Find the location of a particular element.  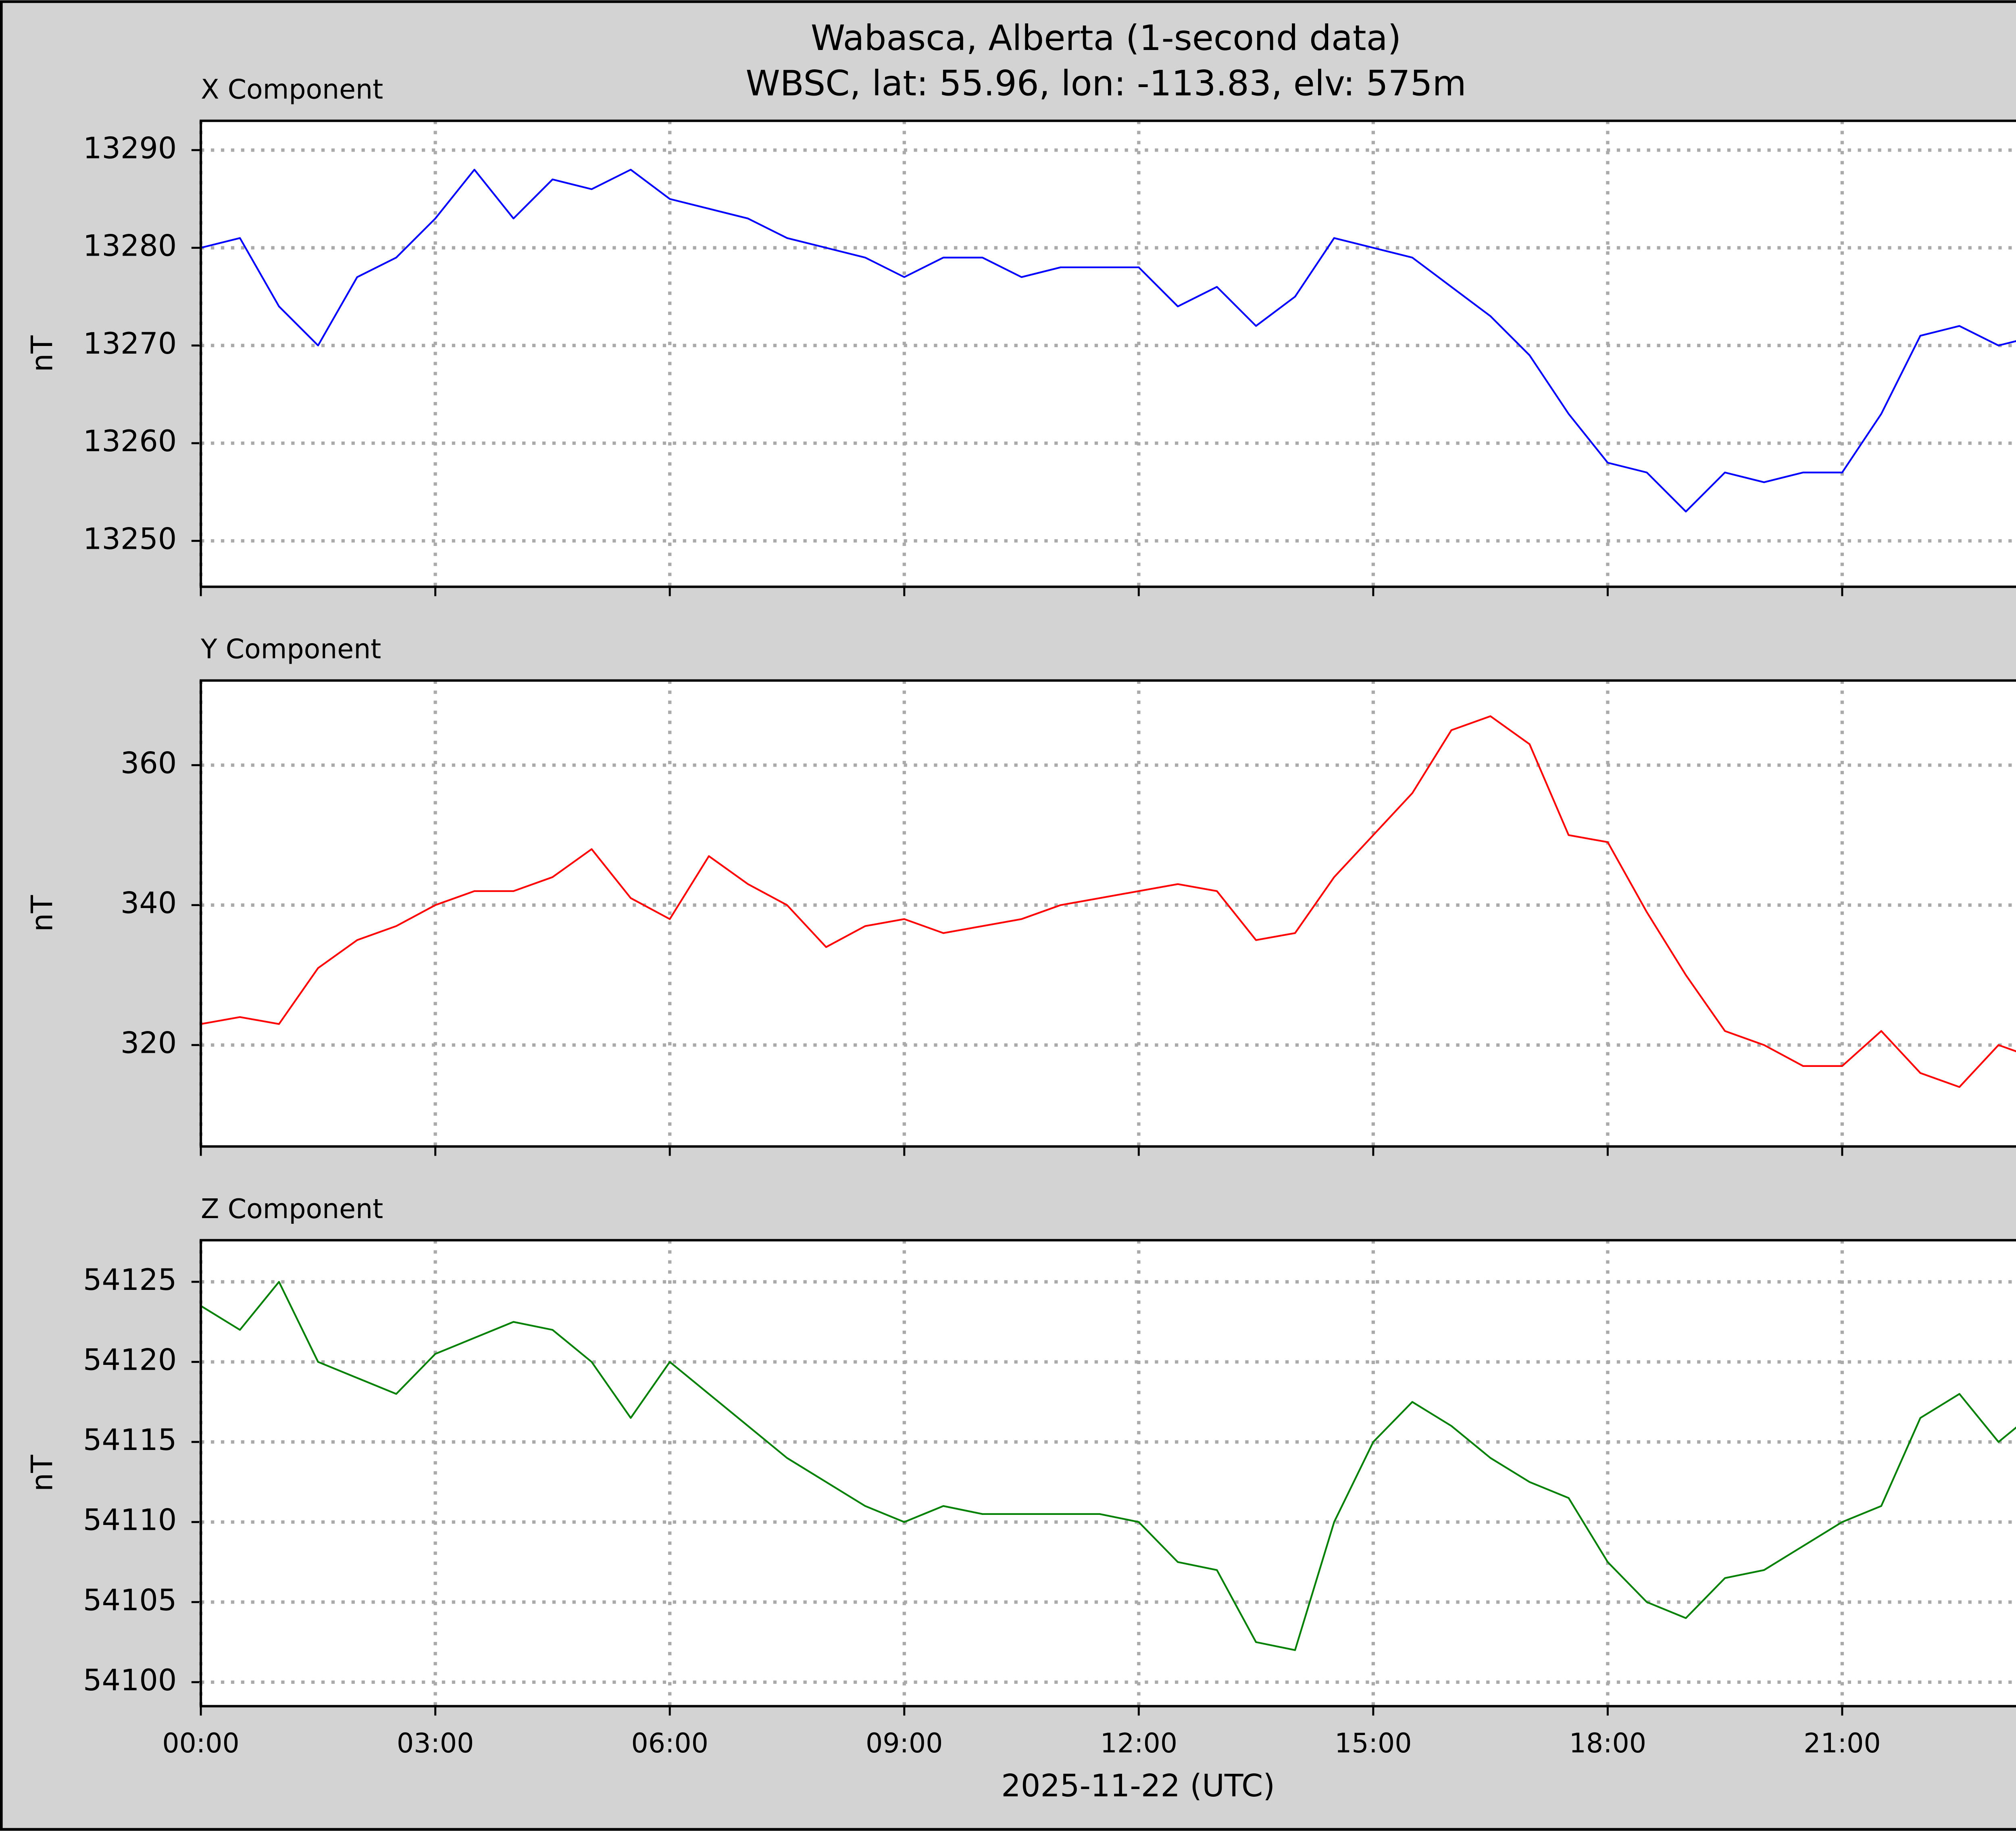

y-tick-label: 13260 is located at coordinates (130, 441).